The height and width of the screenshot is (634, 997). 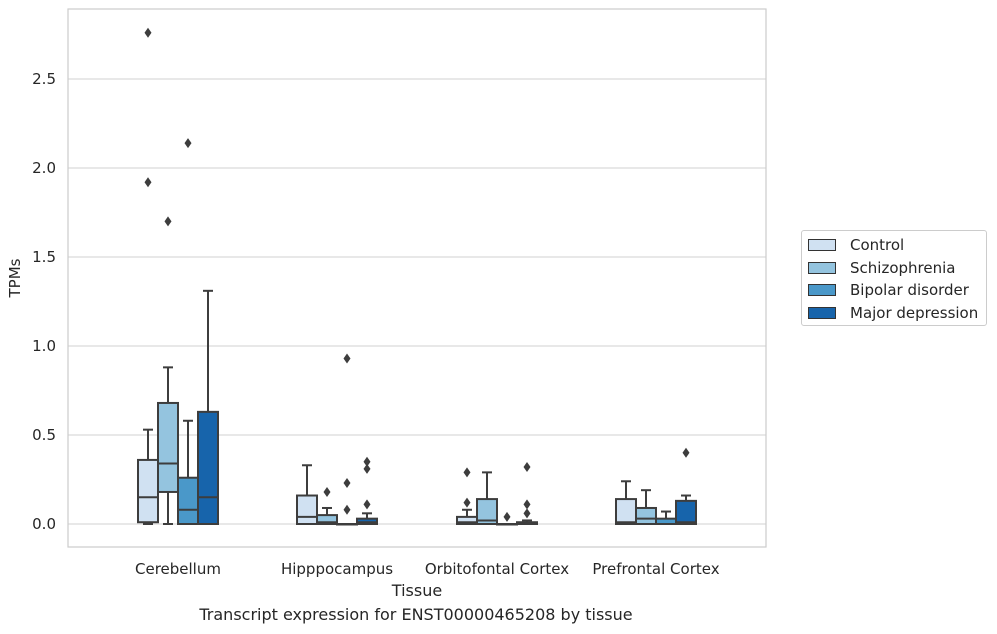 I want to click on legend-item-schizophrenia: Schizophrenia, so click(x=881, y=268).